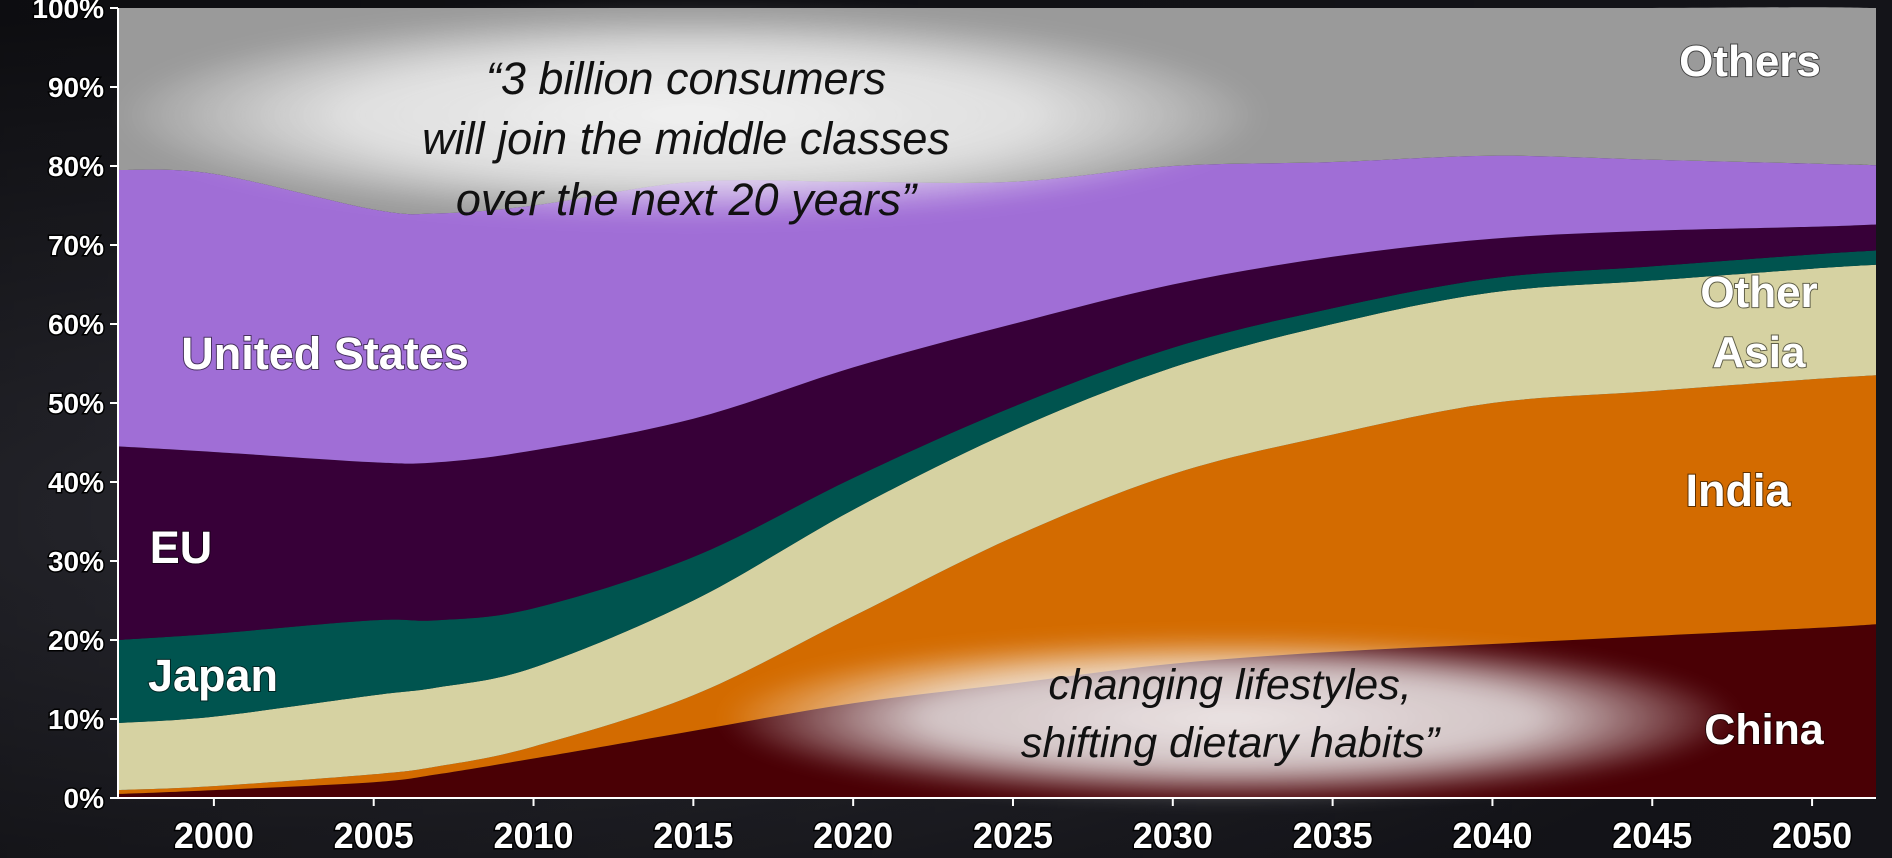  What do you see at coordinates (533, 835) in the screenshot?
I see `x-tick-label: 2010` at bounding box center [533, 835].